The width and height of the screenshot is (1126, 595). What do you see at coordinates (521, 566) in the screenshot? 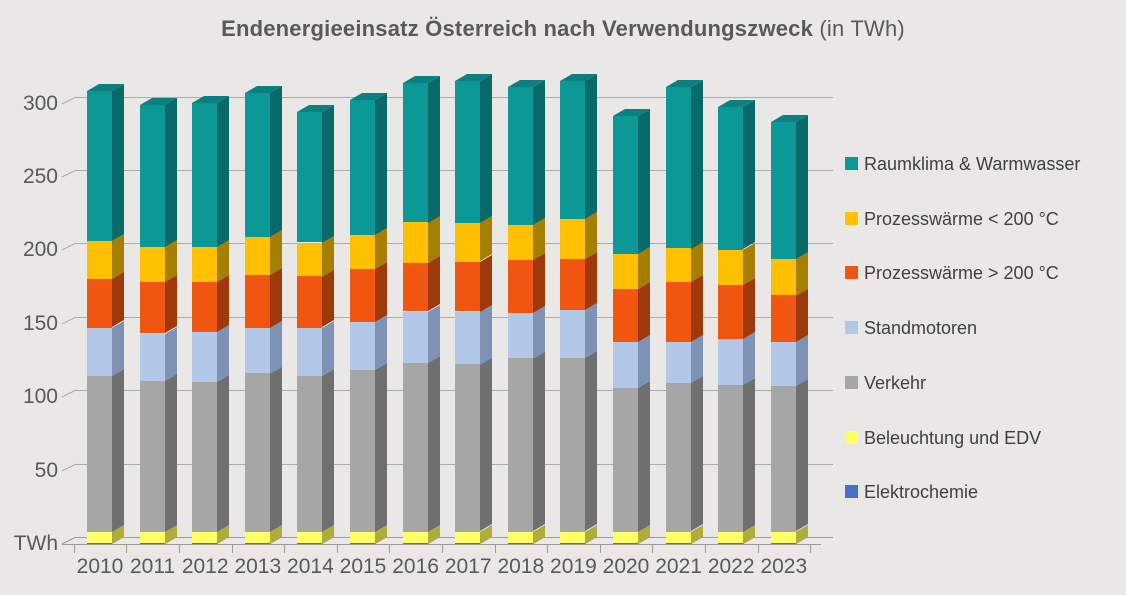
I see `x-axis-label: 2018` at bounding box center [521, 566].